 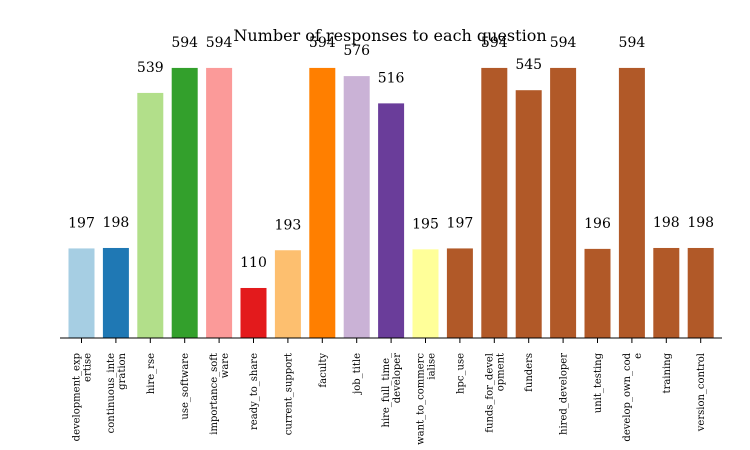 What do you see at coordinates (83, 397) in the screenshot?
I see `x-tick-label: development_expertise` at bounding box center [83, 397].